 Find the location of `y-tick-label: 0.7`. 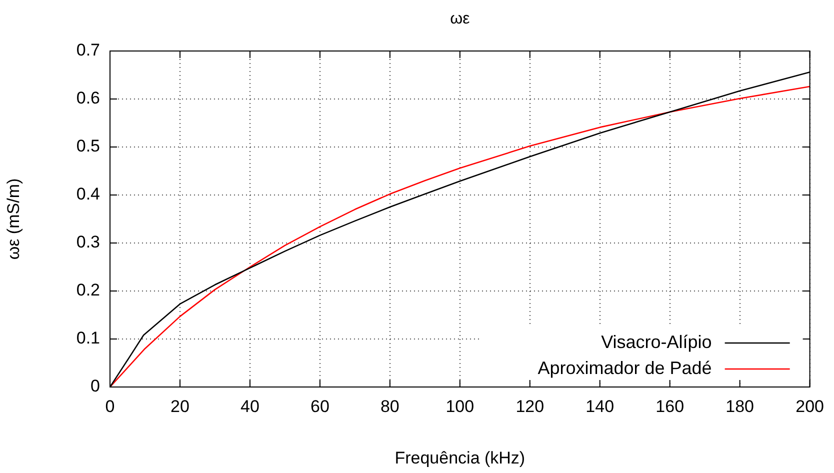

y-tick-label: 0.7 is located at coordinates (88, 50).